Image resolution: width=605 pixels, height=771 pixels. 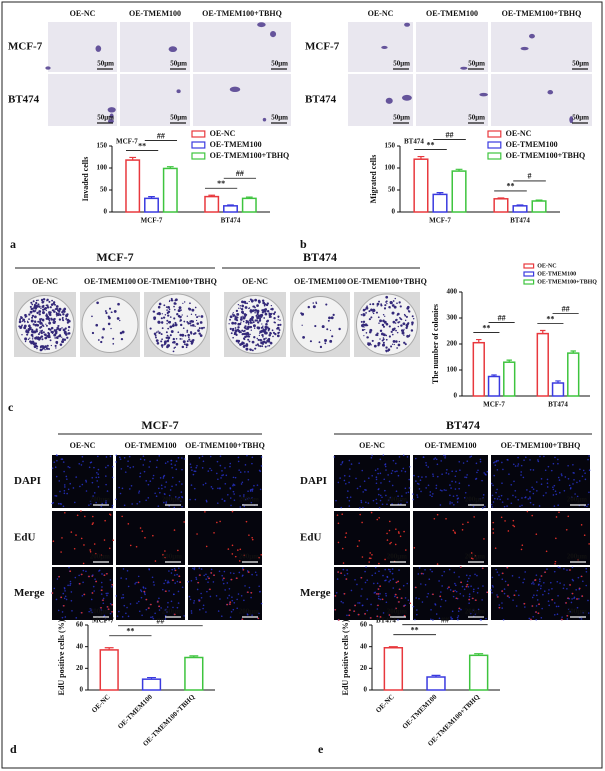 What do you see at coordinates (459, 170) in the screenshot?
I see `error-bar` at bounding box center [459, 170].